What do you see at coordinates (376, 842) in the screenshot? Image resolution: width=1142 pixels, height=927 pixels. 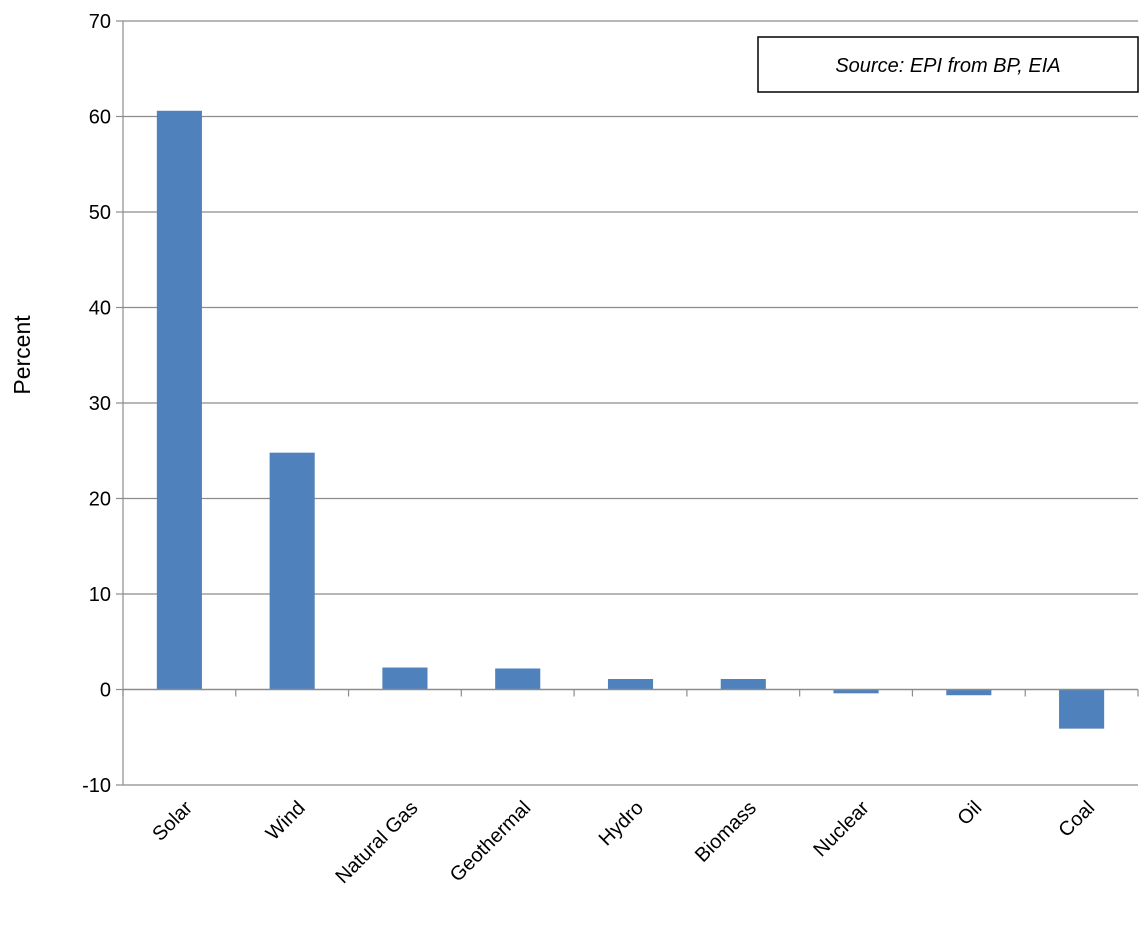 I see `x-tick-label: Natural Gas` at bounding box center [376, 842].